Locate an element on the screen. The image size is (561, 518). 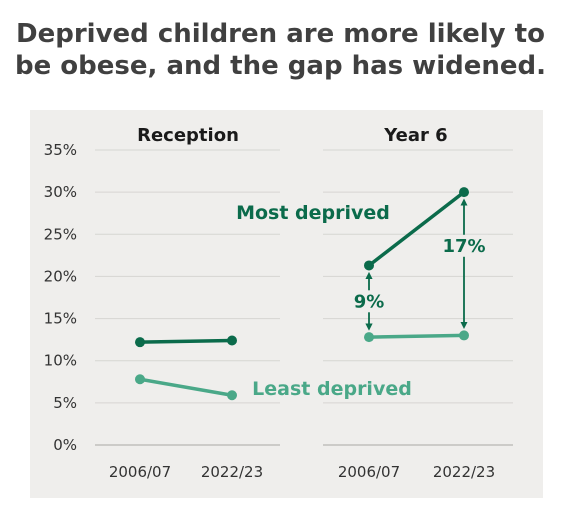
y-tick-label: 0% is located at coordinates (65, 445).